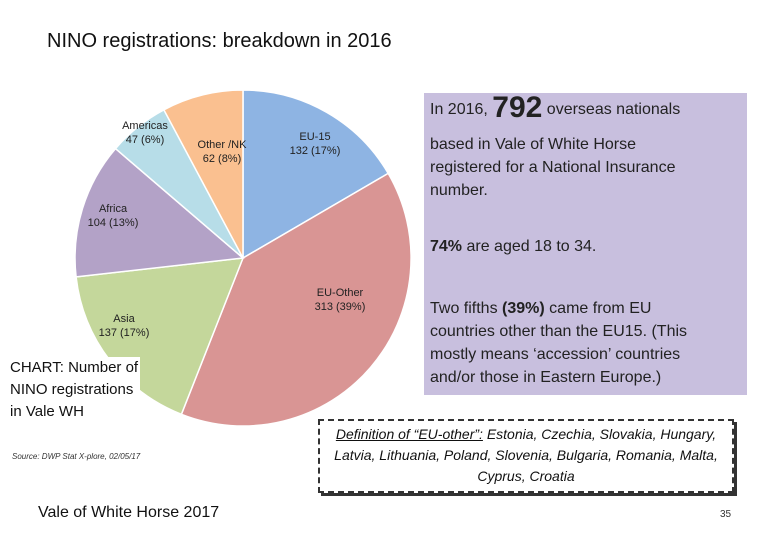 The height and width of the screenshot is (540, 780). I want to click on info-line-3: registered for a National Insurance, so click(553, 167).